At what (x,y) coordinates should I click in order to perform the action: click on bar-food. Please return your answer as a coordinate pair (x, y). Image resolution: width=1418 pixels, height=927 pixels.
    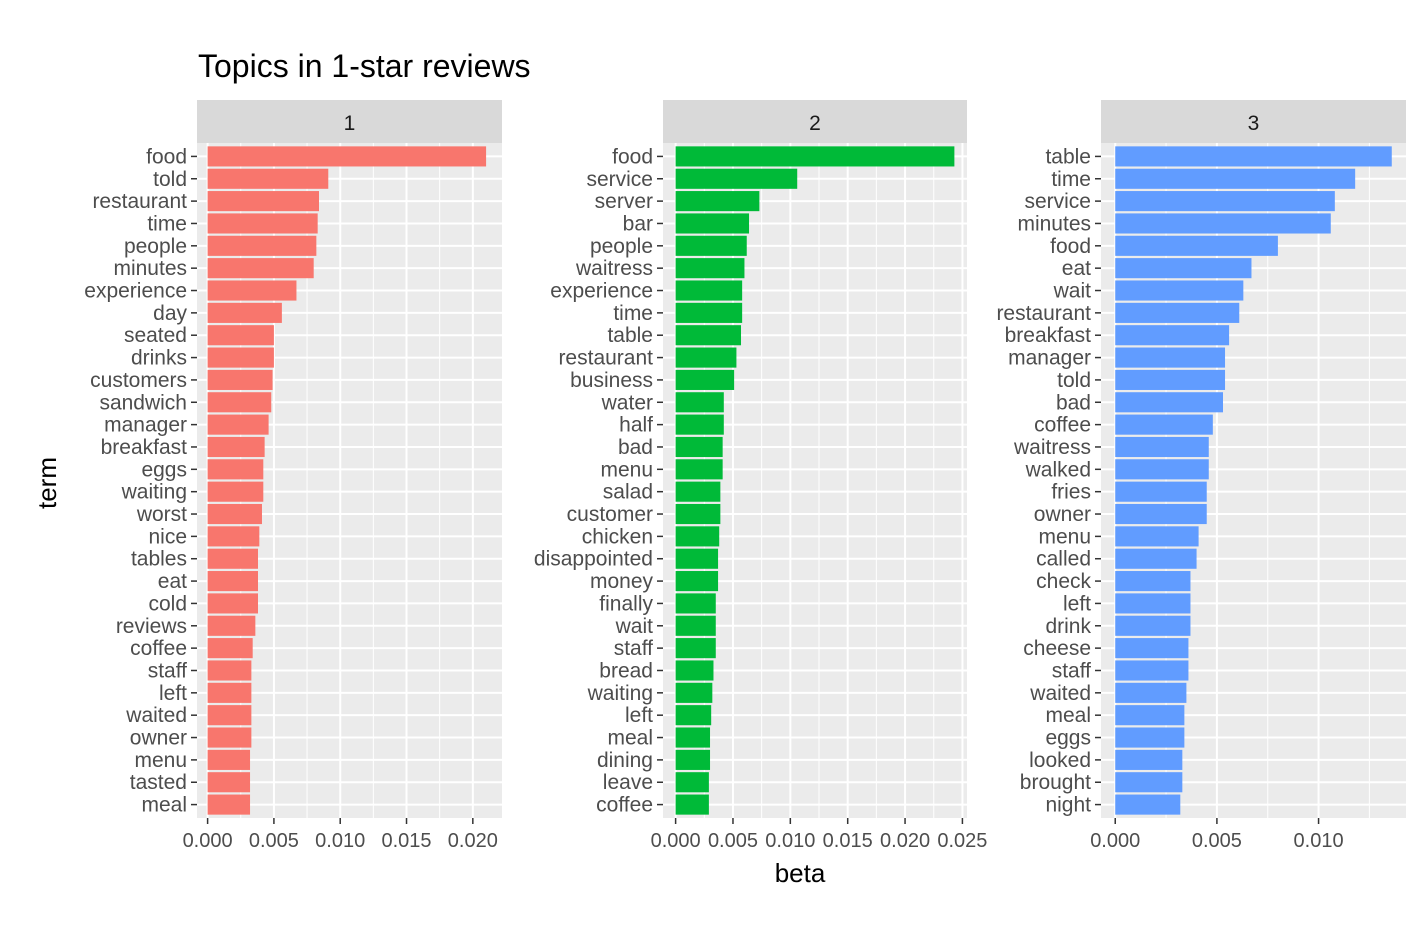
    Looking at the image, I should click on (815, 156).